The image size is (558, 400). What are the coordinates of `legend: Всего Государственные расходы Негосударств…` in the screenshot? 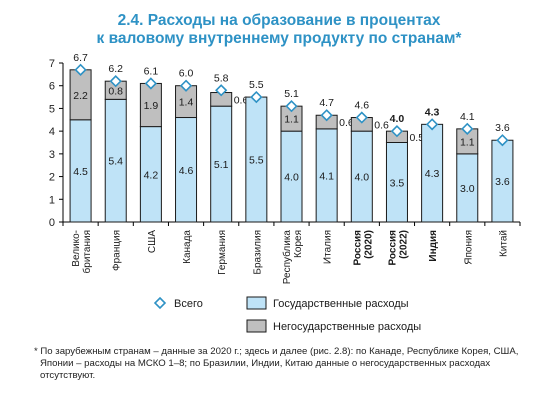 It's located at (287, 314).